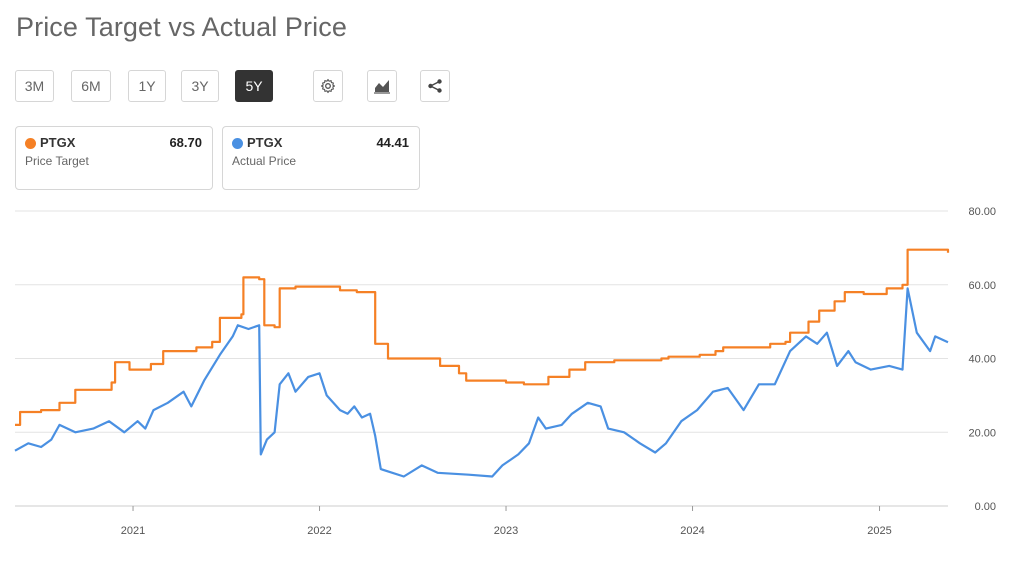 This screenshot has height=573, width=1024. Describe the element at coordinates (181, 27) in the screenshot. I see `page-title: Price Target vs Actual Price` at that location.